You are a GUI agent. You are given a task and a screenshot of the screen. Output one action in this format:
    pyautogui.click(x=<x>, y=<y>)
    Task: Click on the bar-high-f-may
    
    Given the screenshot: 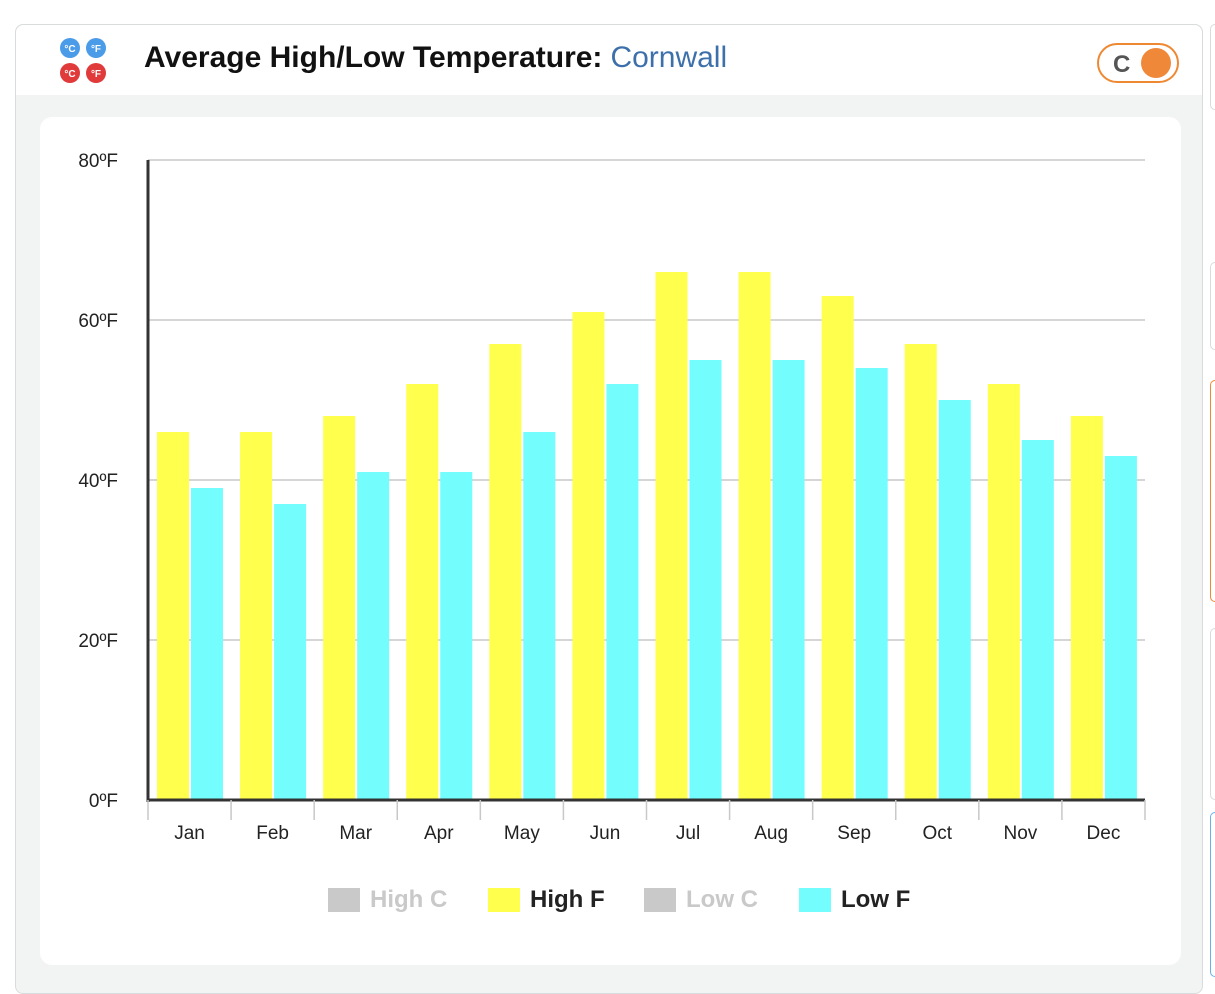 What is the action you would take?
    pyautogui.click(x=505, y=572)
    